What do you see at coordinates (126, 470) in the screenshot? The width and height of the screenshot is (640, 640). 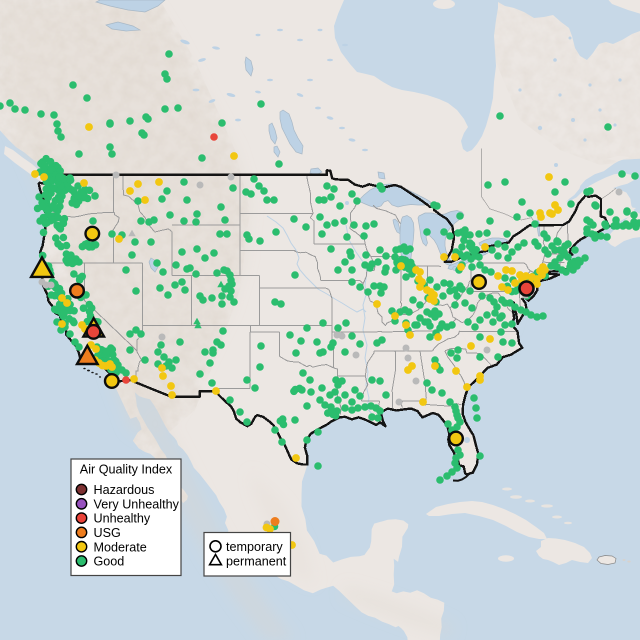 I see `svg-text: Air Quality Index` at bounding box center [126, 470].